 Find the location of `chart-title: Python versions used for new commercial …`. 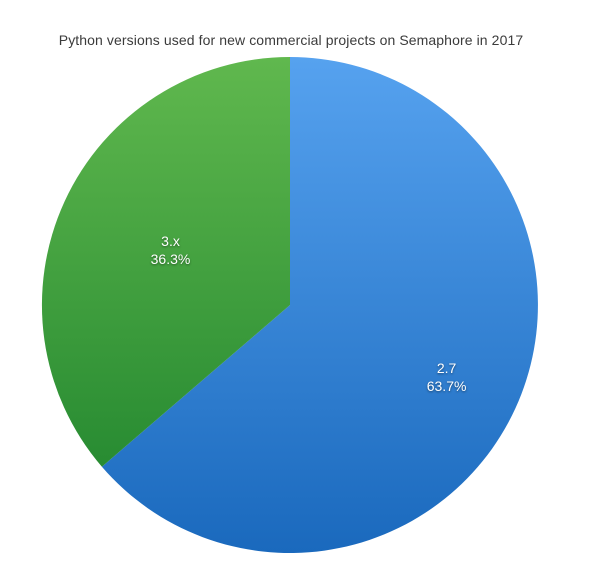

chart-title: Python versions used for new commercial … is located at coordinates (291, 40).